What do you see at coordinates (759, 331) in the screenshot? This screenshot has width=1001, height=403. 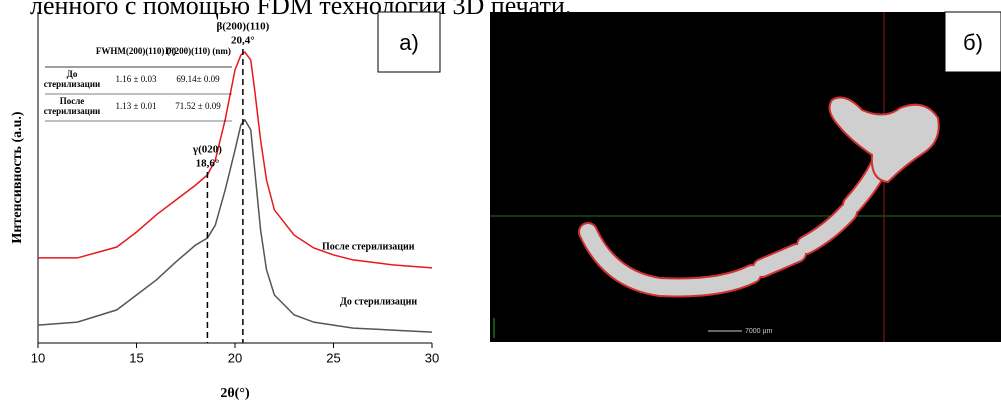 I see `scale-bar-label: 7000 µm` at bounding box center [759, 331].